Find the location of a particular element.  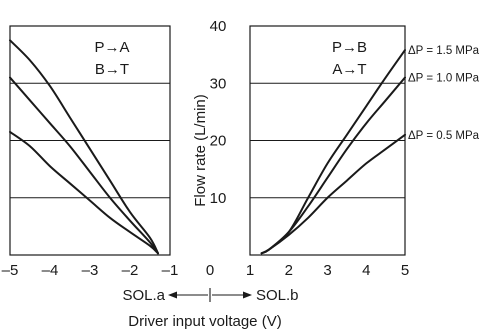

x-tick-label: 5 is located at coordinates (405, 270).